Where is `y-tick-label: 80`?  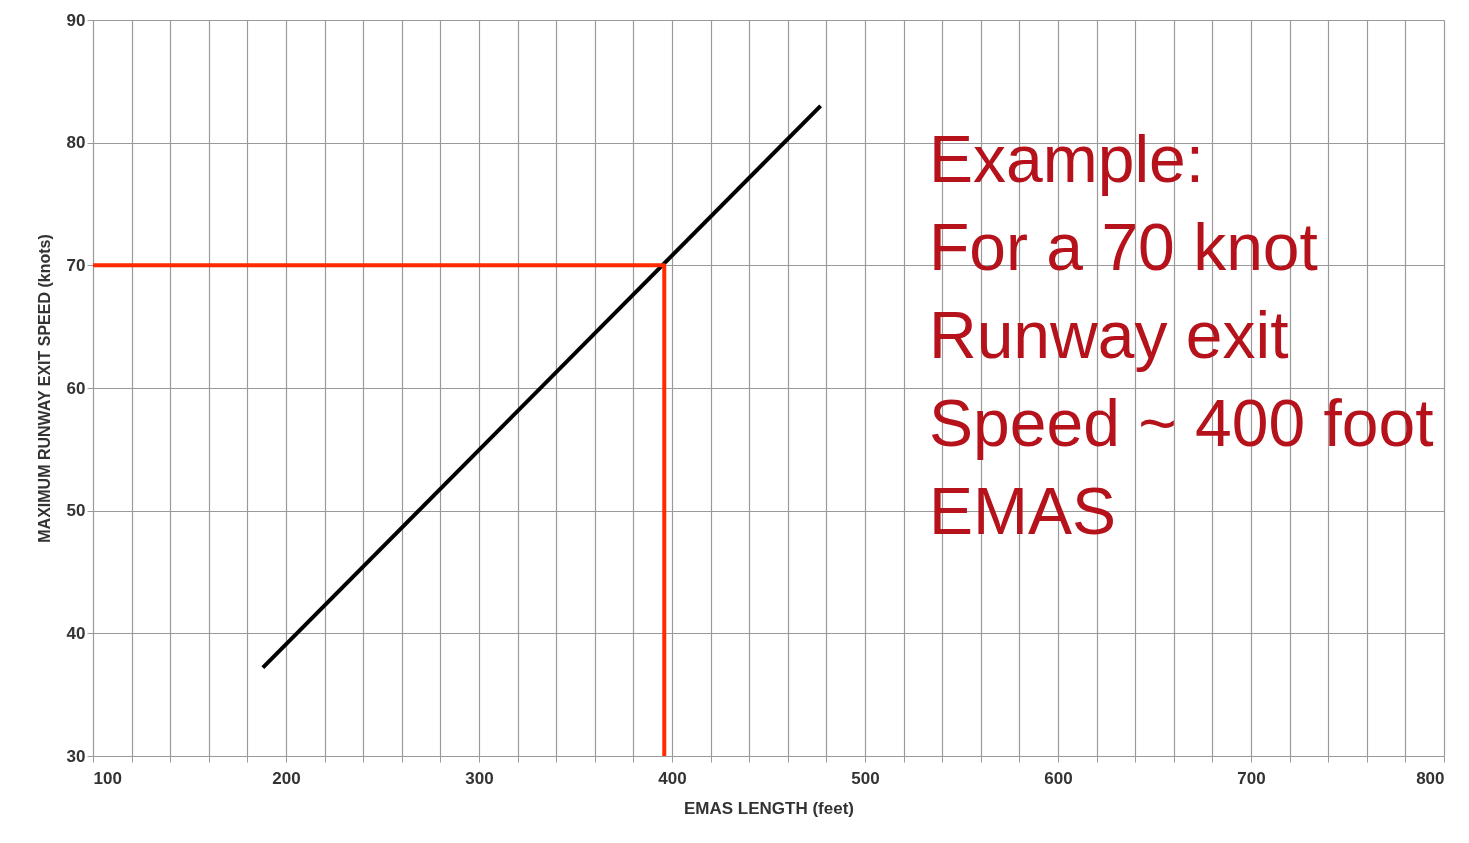
y-tick-label: 80 is located at coordinates (76, 143).